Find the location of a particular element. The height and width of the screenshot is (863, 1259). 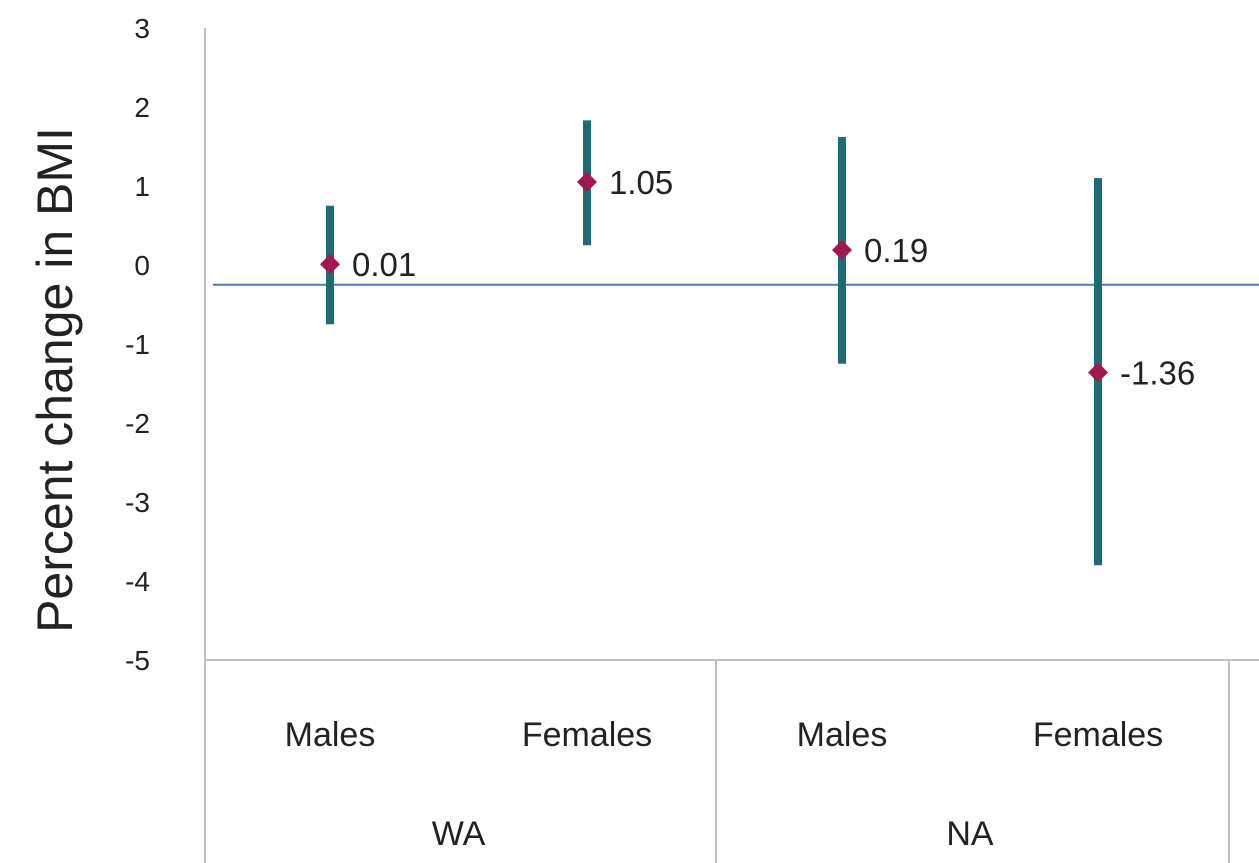

data-label: 1.05 is located at coordinates (641, 182).